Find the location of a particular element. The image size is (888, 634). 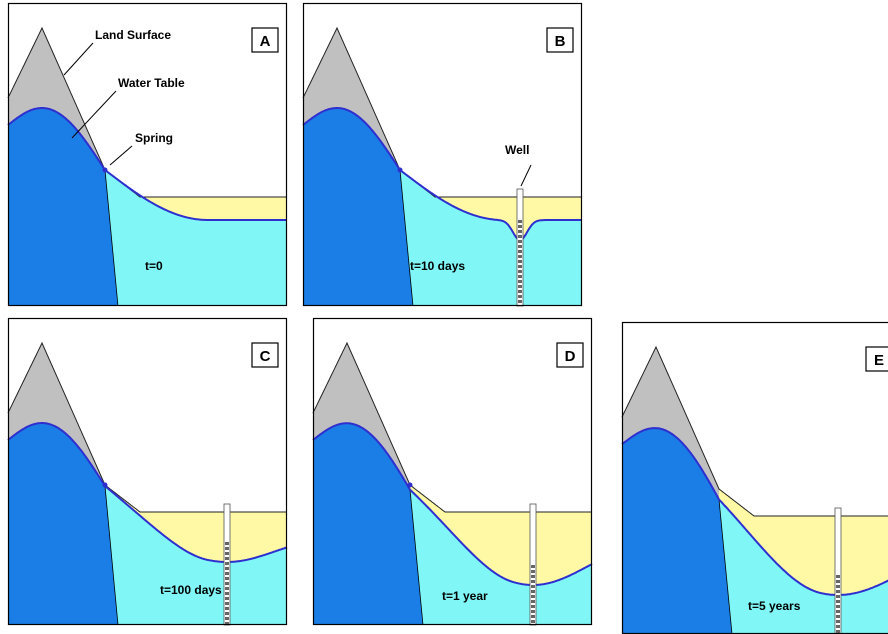

panel: Et=5 years is located at coordinates (754, 477).